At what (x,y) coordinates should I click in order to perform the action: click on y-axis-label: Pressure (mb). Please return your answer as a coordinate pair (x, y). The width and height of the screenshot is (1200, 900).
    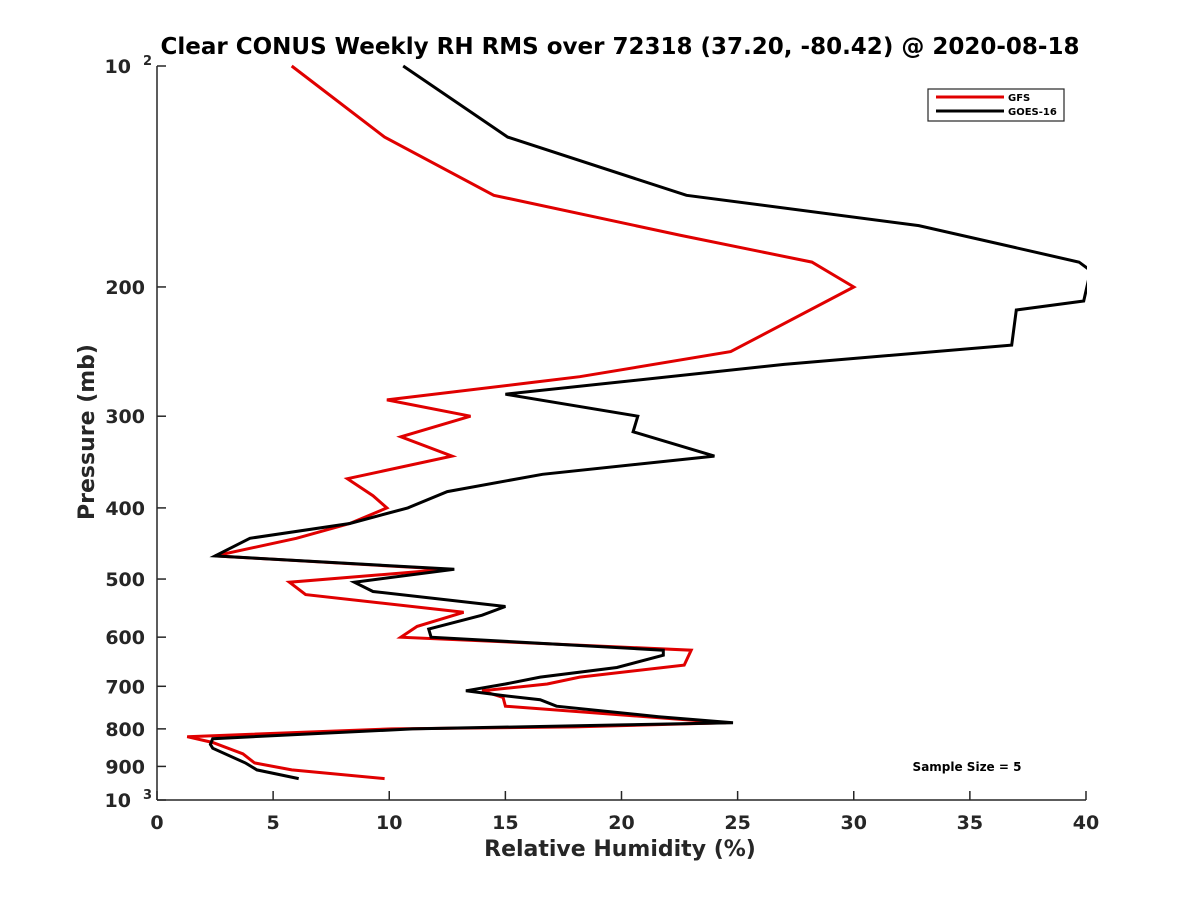
    Looking at the image, I should click on (87, 432).